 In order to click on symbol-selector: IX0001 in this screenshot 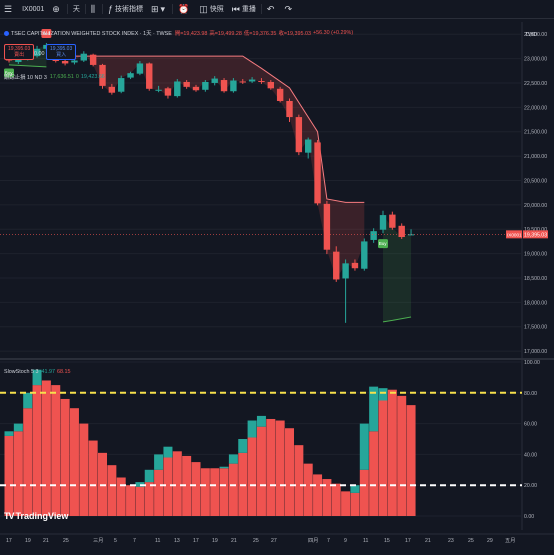, I will do `click(33, 9)`.